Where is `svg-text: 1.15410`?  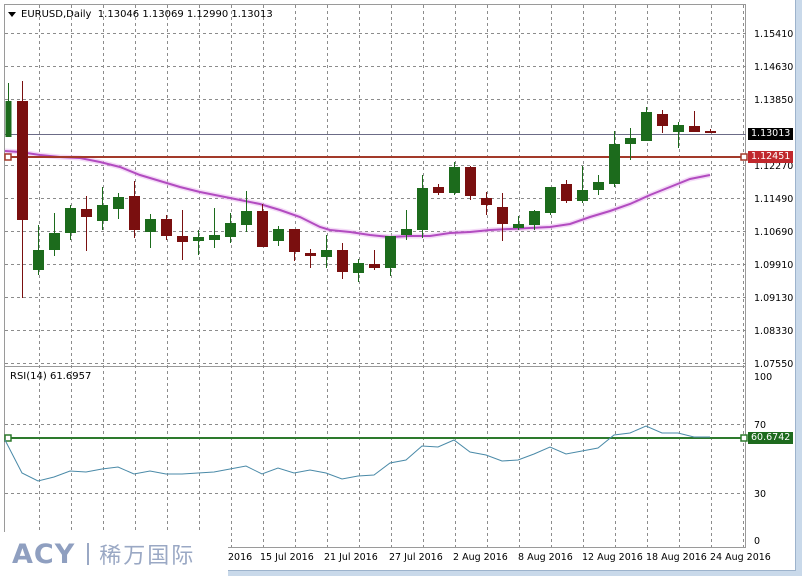
svg-text: 1.15410 is located at coordinates (773, 34).